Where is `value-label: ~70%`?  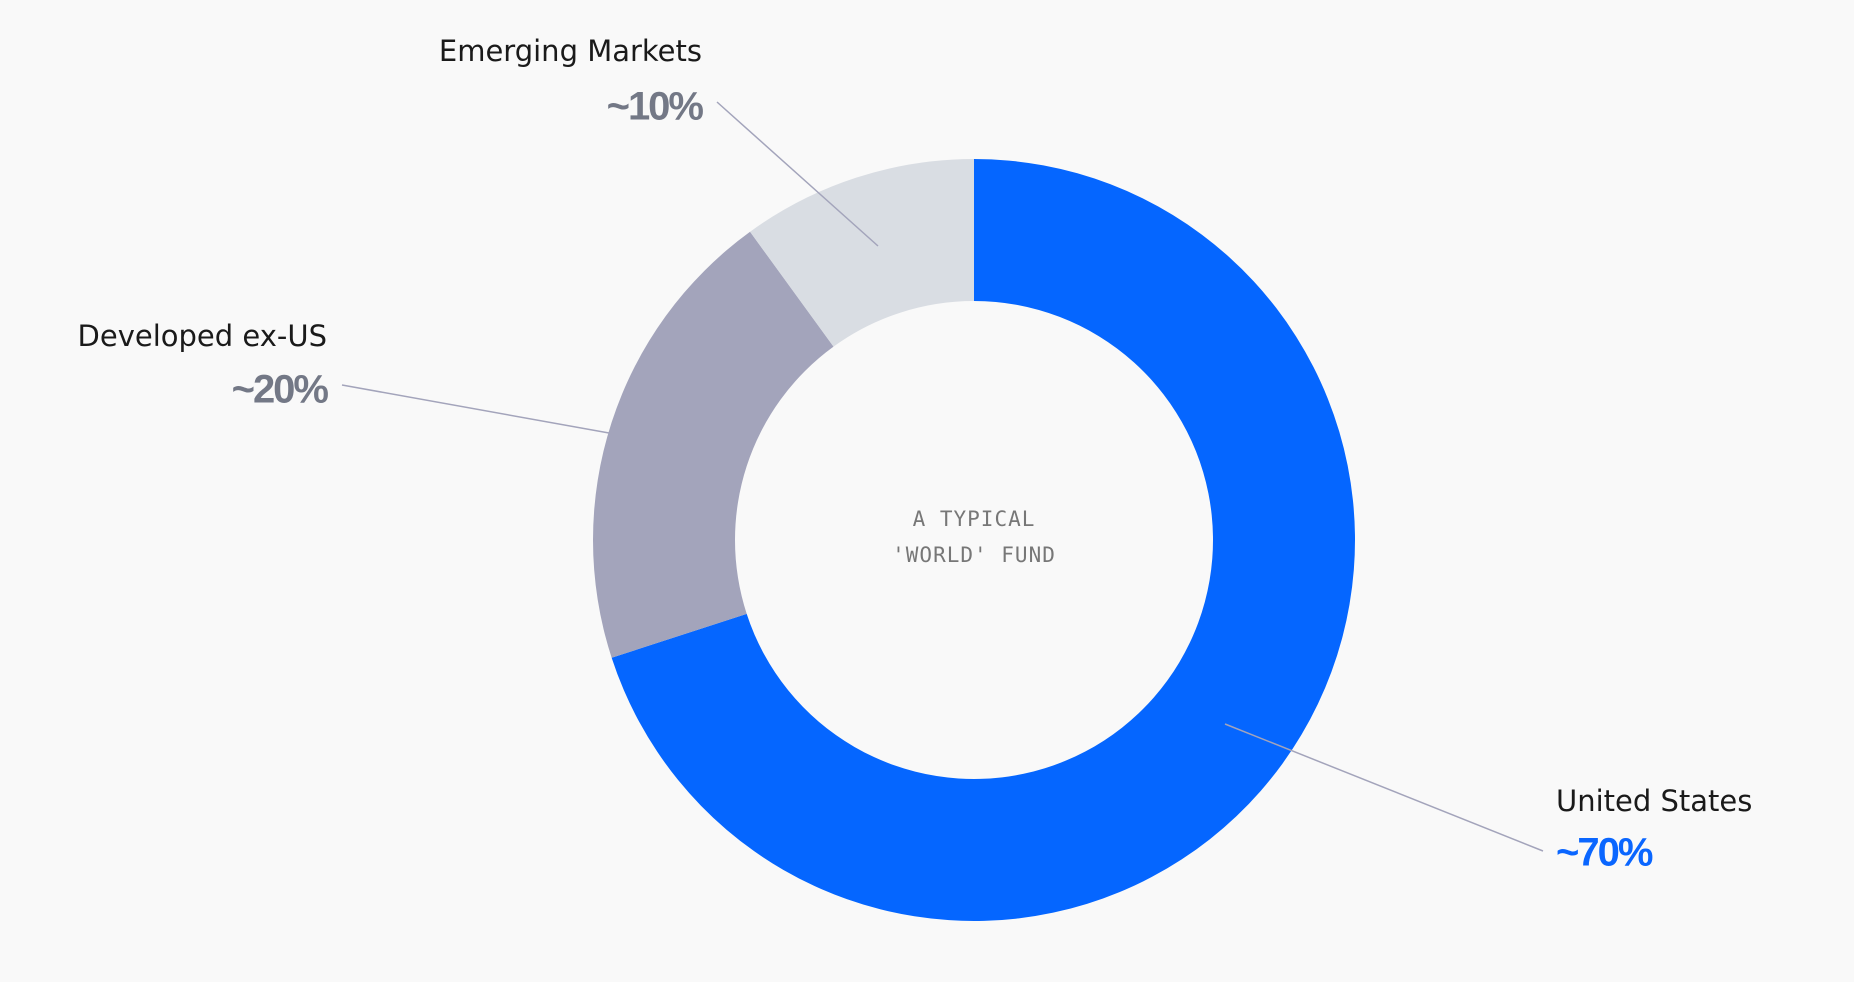 value-label: ~70% is located at coordinates (1604, 853).